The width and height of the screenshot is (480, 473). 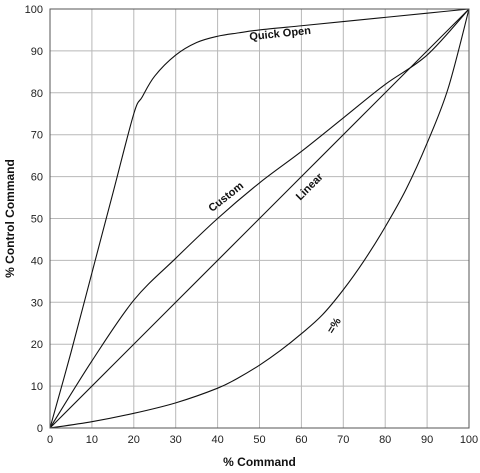 I want to click on y-tick-label: 70, so click(x=37, y=136).